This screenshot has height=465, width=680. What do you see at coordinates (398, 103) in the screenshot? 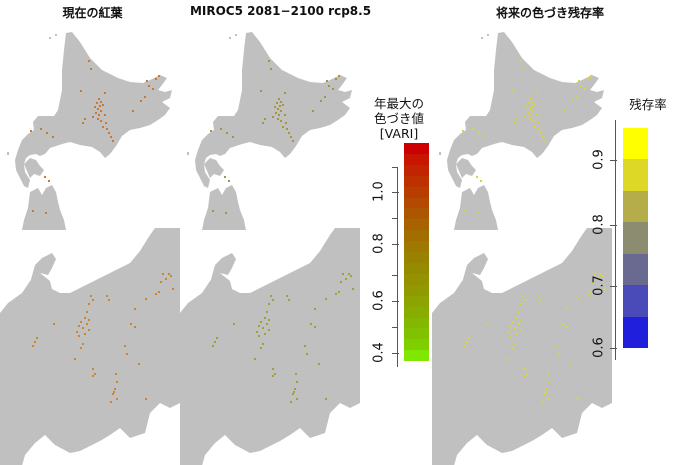
I see `vari-legend-title-line-1: 年最大の` at bounding box center [398, 103].